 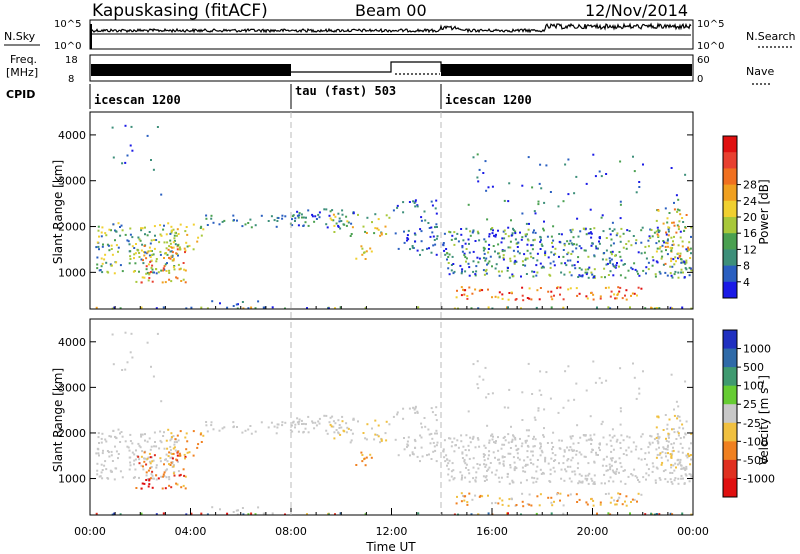 I want to click on cpid-label: CPID, so click(x=20, y=94).